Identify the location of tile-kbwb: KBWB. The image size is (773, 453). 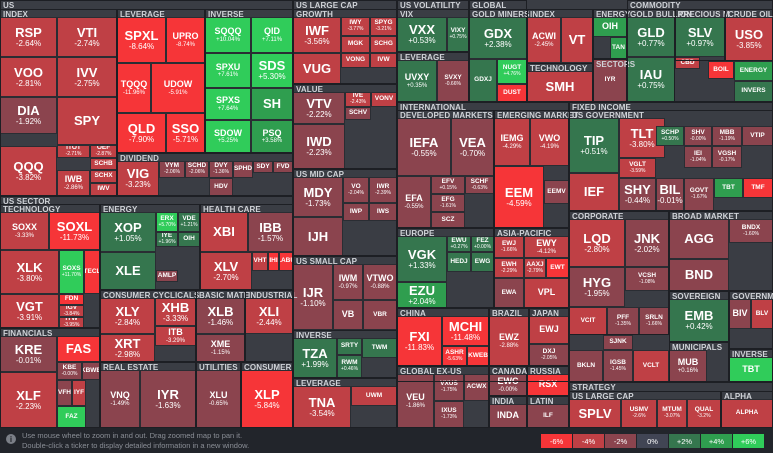
(91, 371).